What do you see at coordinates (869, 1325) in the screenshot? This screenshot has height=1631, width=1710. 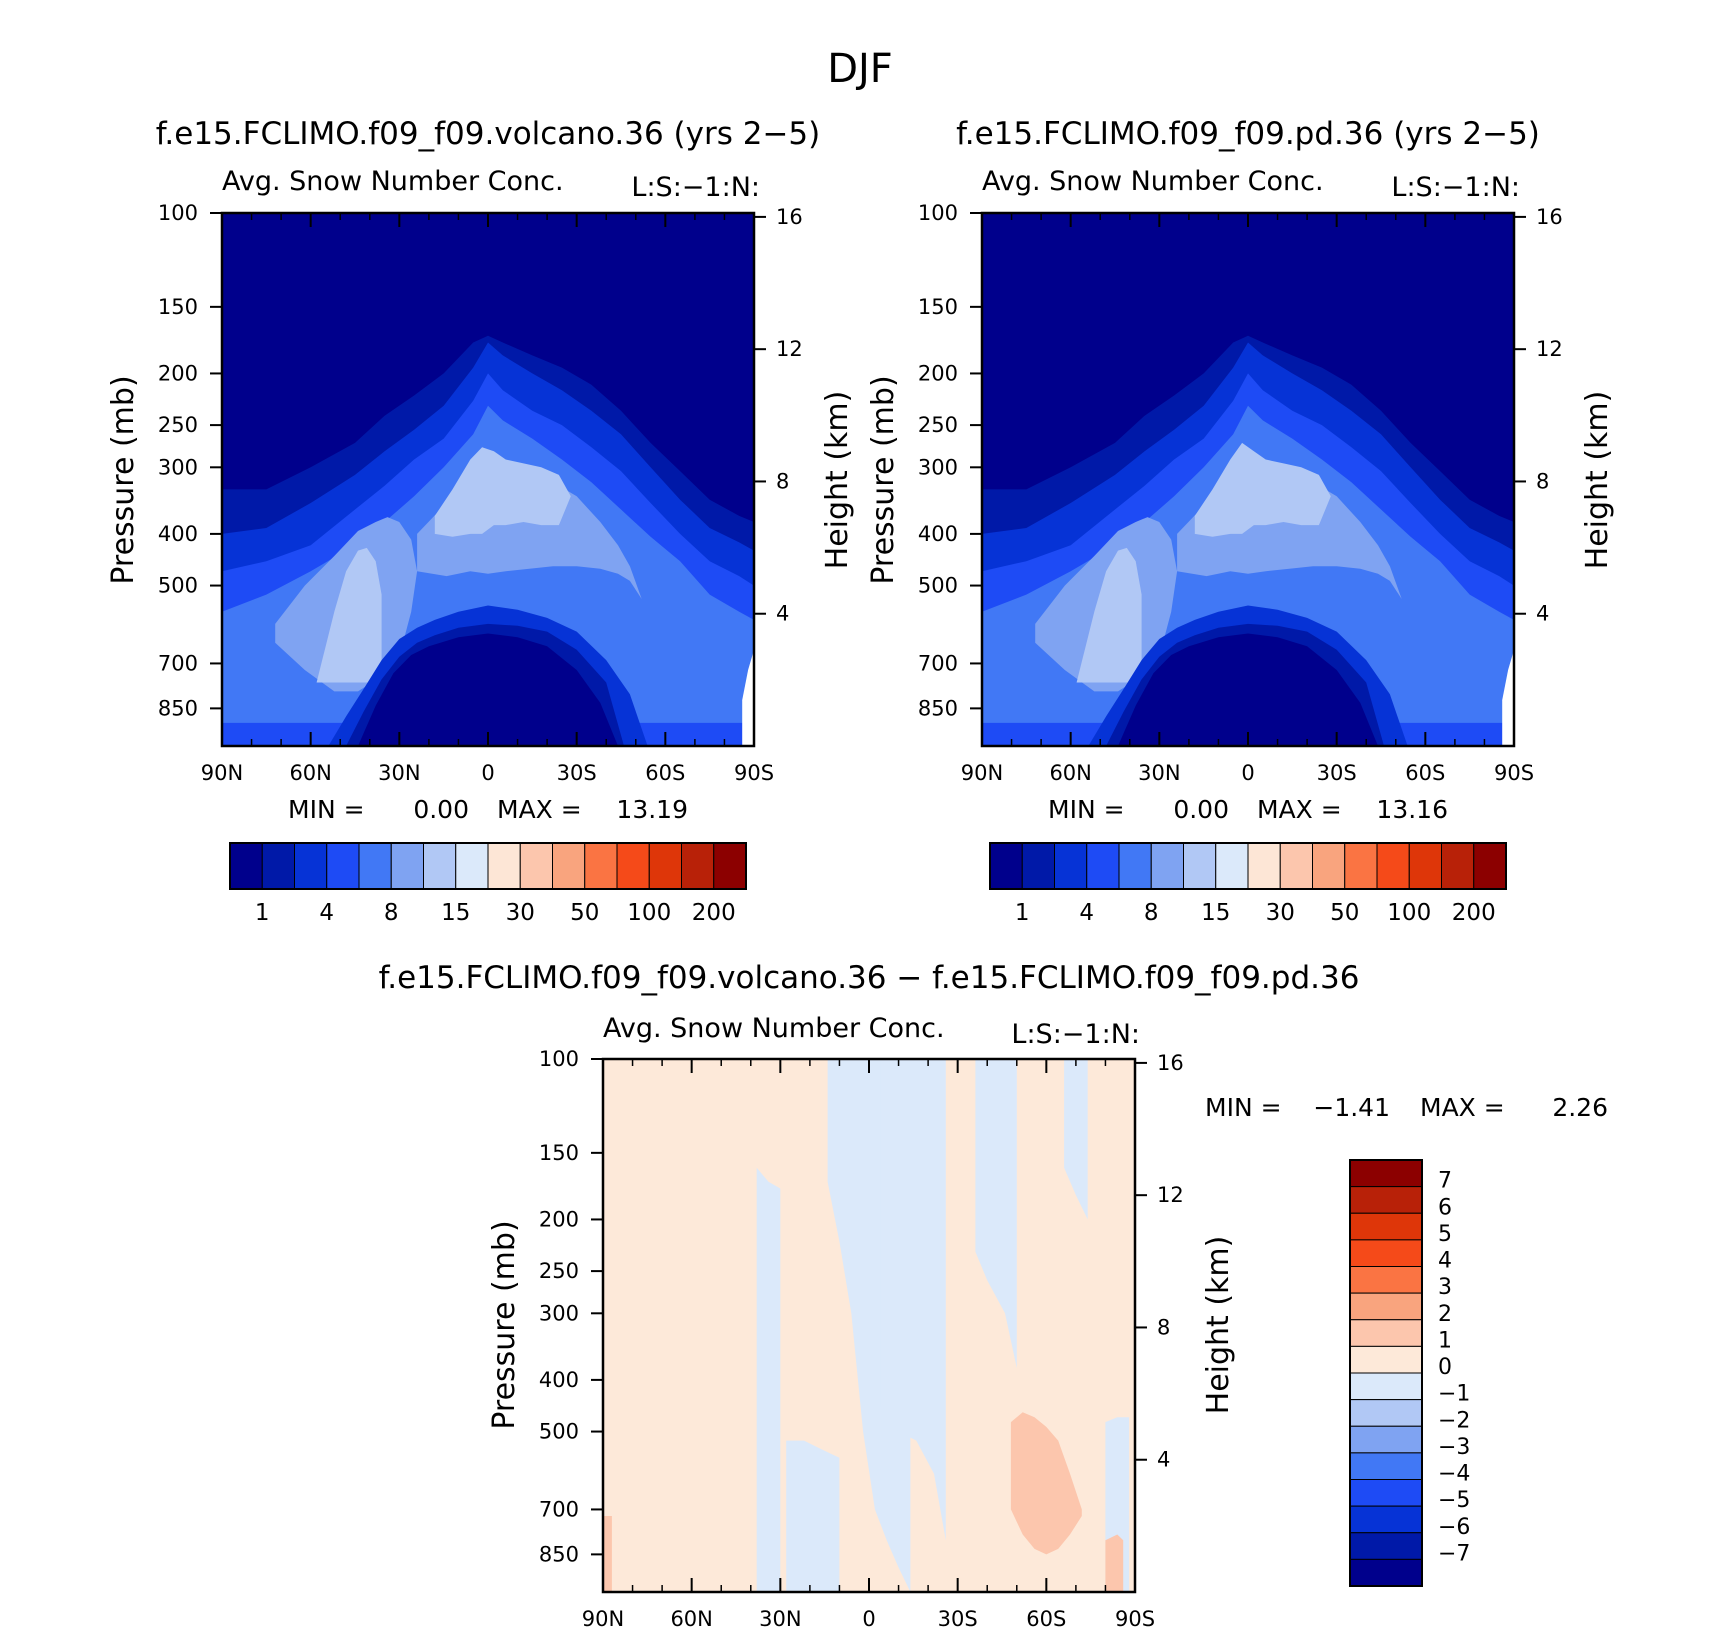 I see `panel-diff-field` at bounding box center [869, 1325].